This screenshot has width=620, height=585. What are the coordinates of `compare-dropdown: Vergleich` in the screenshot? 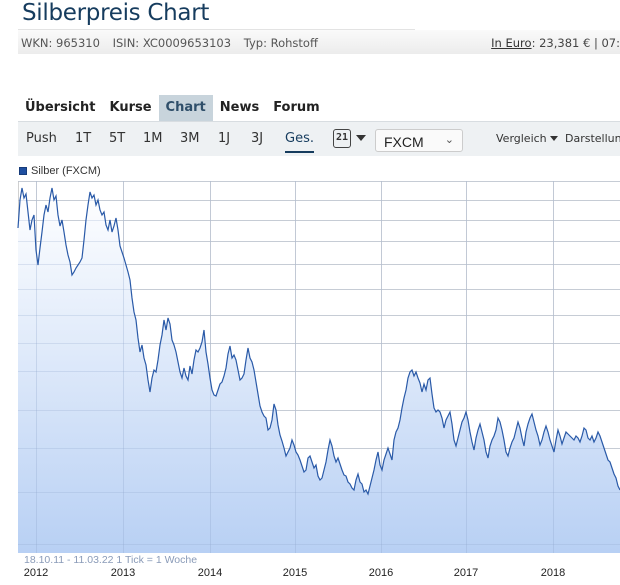 It's located at (527, 138).